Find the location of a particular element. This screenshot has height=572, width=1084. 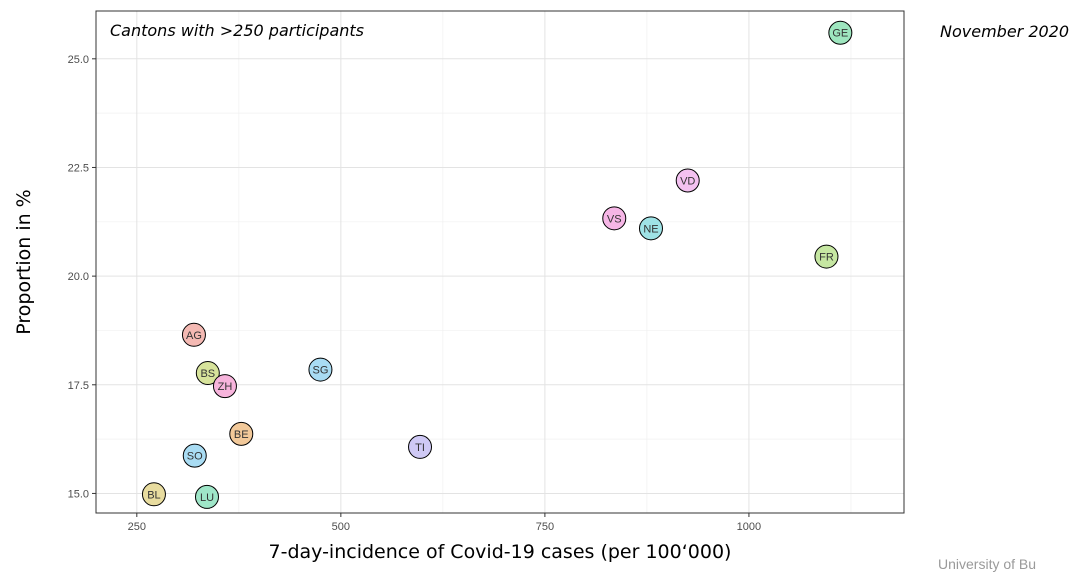

data-point-vs: VS is located at coordinates (614, 218).